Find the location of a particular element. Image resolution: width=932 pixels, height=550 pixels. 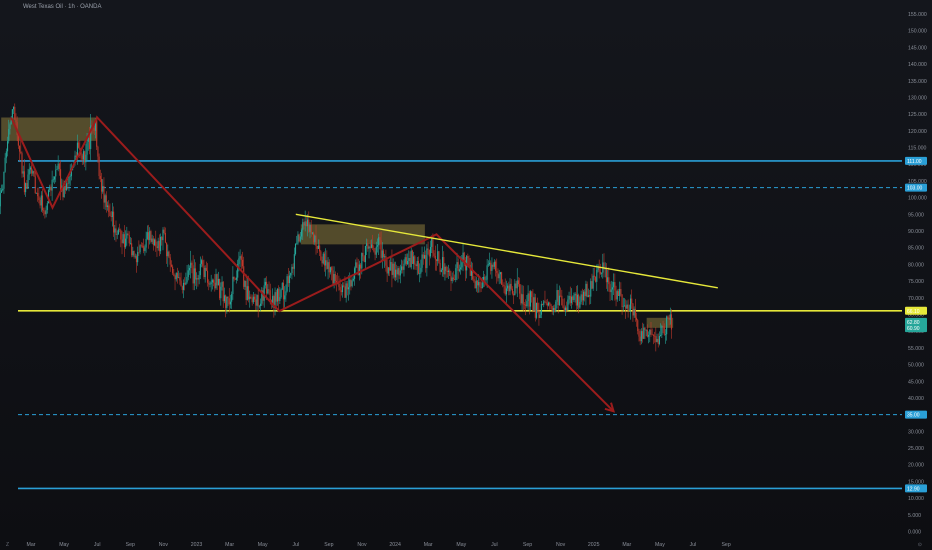

x-tick-label: Jul is located at coordinates (295, 545).